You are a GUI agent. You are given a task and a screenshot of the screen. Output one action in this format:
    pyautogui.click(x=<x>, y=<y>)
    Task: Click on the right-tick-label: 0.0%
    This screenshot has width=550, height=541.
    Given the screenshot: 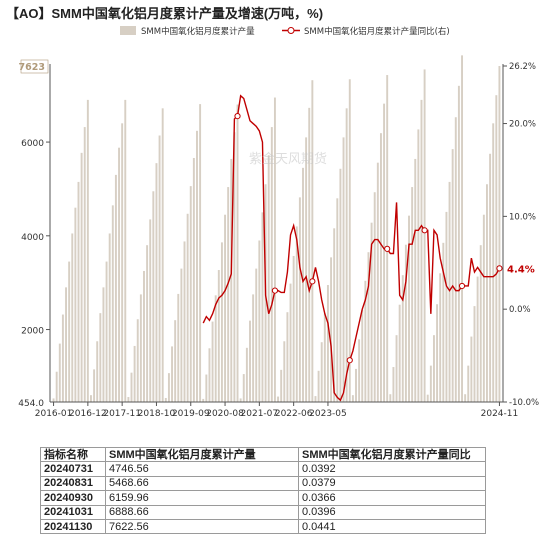 What is the action you would take?
    pyautogui.click(x=520, y=310)
    